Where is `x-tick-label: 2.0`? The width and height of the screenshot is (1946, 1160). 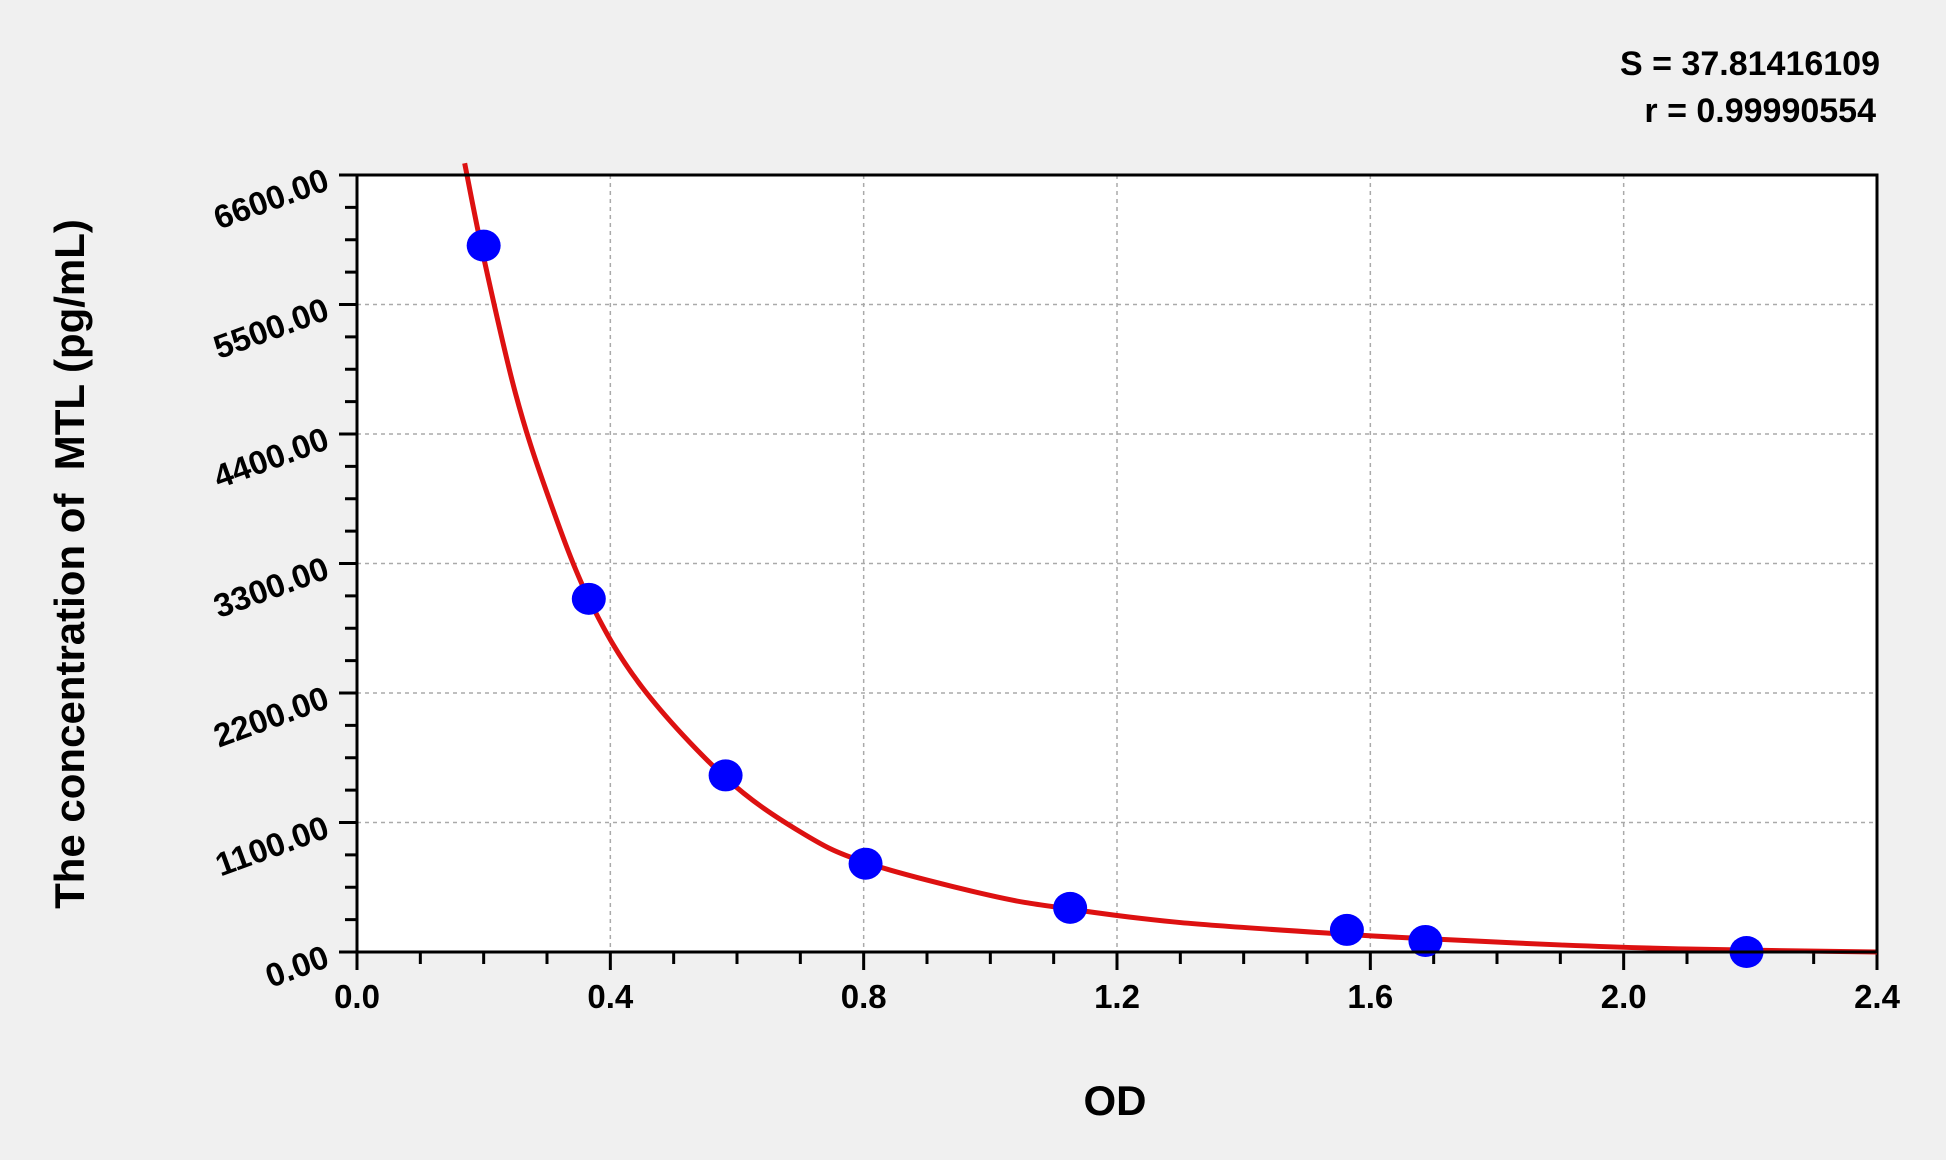 x-tick-label: 2.0 is located at coordinates (1624, 996).